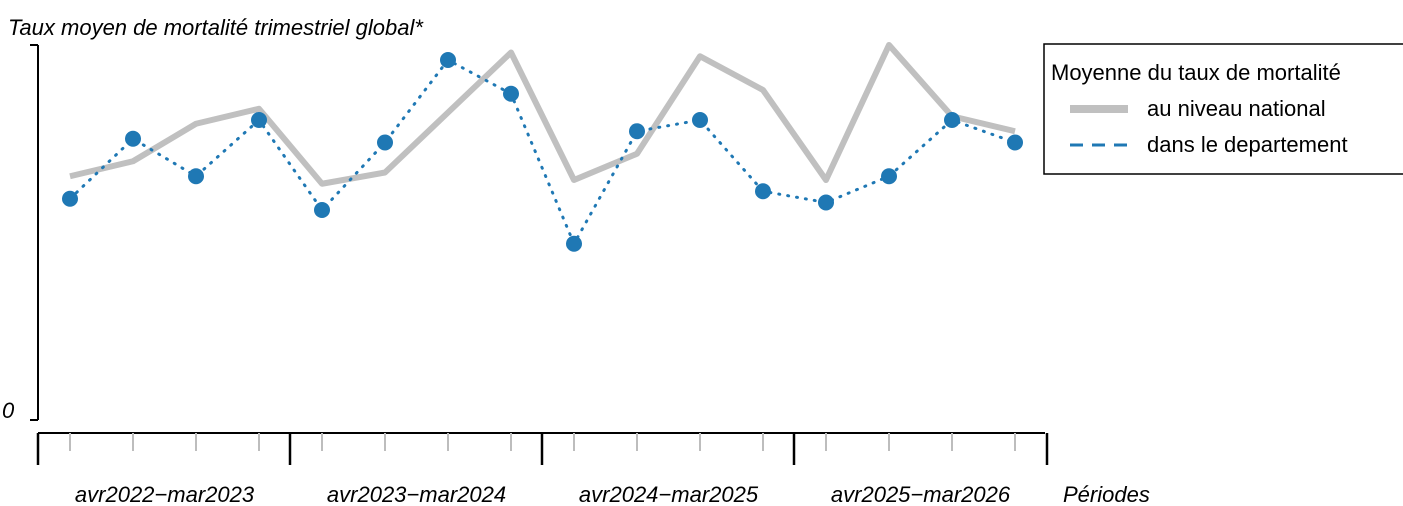 This screenshot has height=506, width=1403. Describe the element at coordinates (165, 494) in the screenshot. I see `period-group-label-1: avr2022−mar2023` at that location.